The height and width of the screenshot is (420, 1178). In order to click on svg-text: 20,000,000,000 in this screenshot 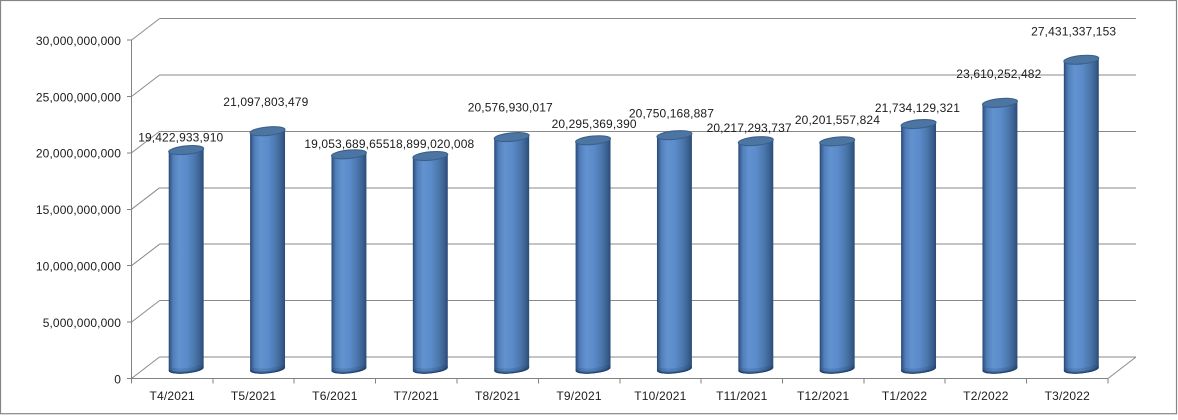, I will do `click(78, 154)`.